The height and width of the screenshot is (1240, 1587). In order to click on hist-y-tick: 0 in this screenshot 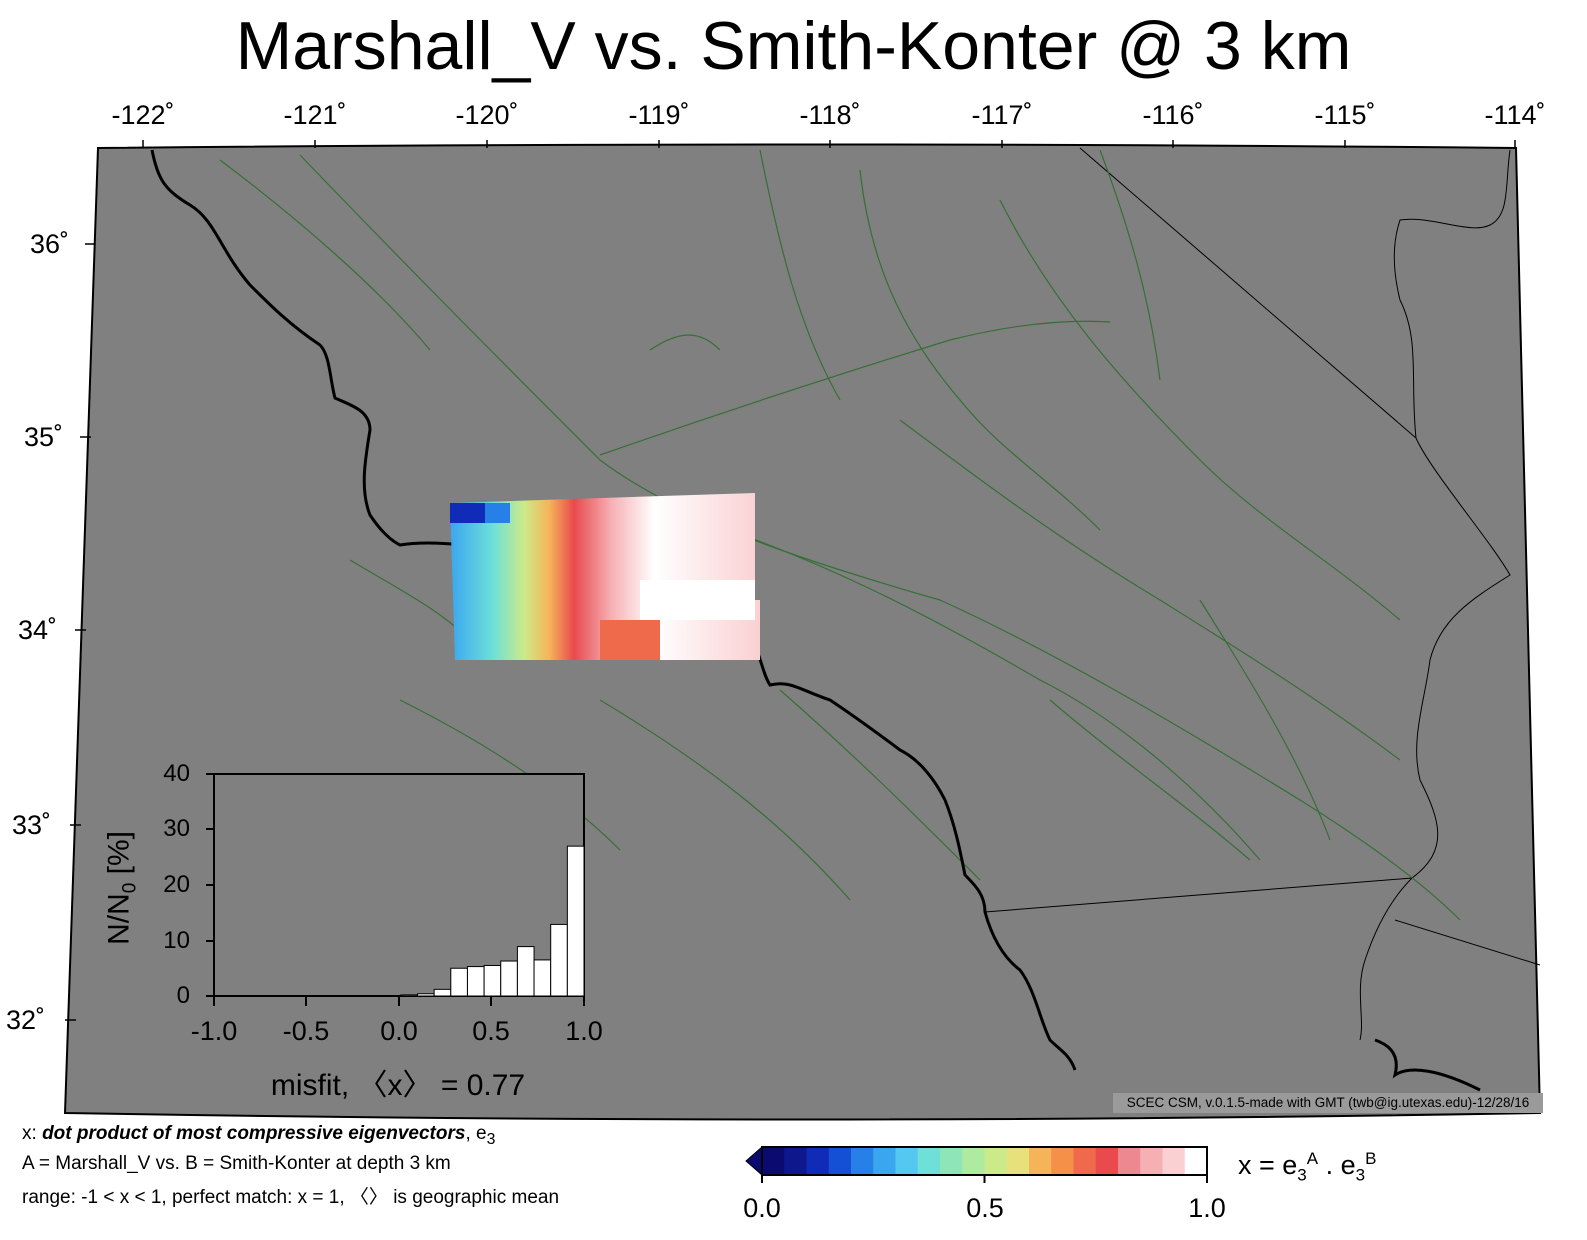, I will do `click(183, 995)`.